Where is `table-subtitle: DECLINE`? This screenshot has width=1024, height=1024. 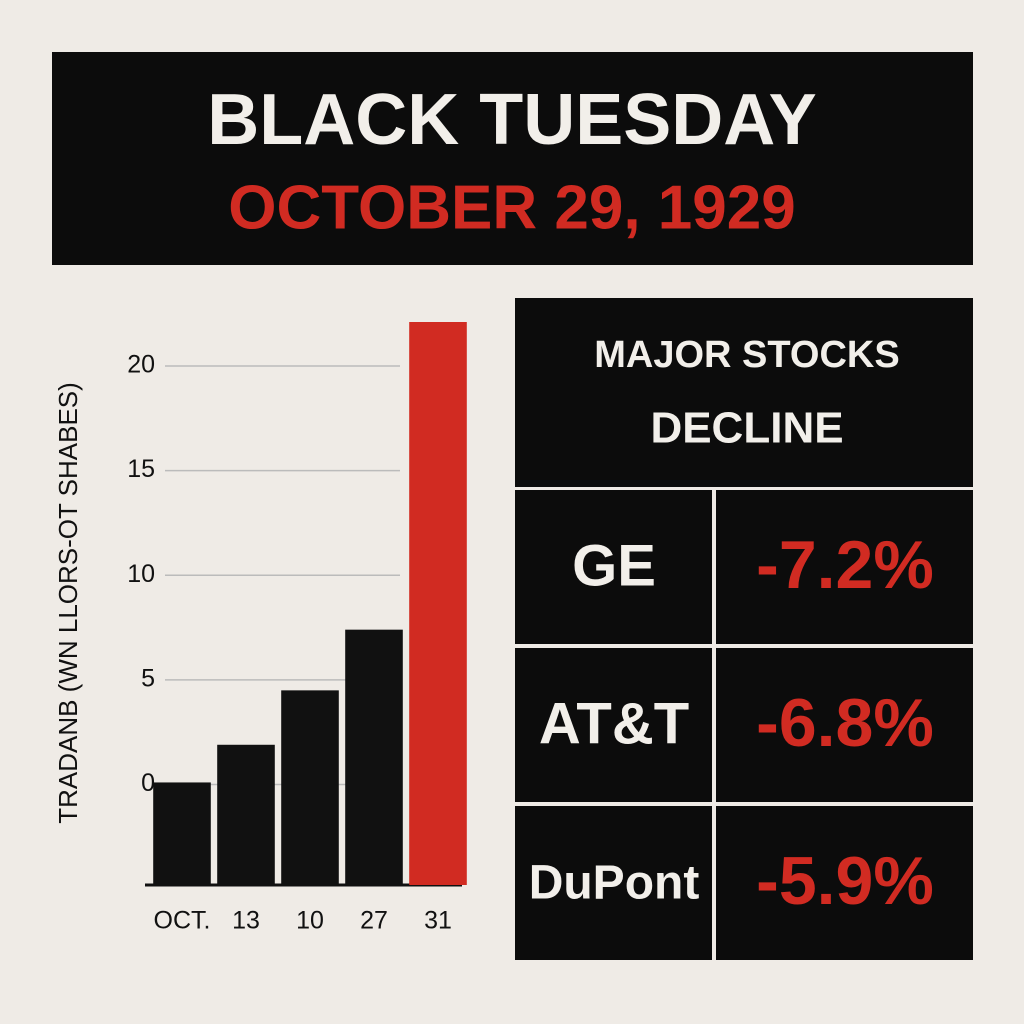 table-subtitle: DECLINE is located at coordinates (746, 428).